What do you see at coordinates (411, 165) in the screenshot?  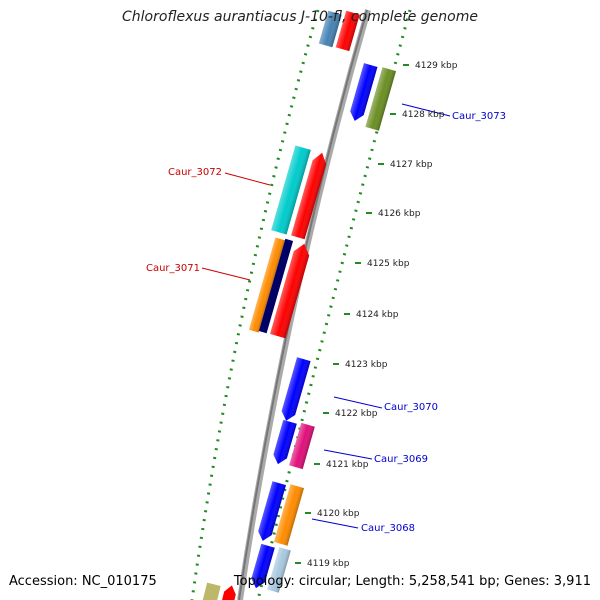 I see `tick-label: 4127 kbp` at bounding box center [411, 165].